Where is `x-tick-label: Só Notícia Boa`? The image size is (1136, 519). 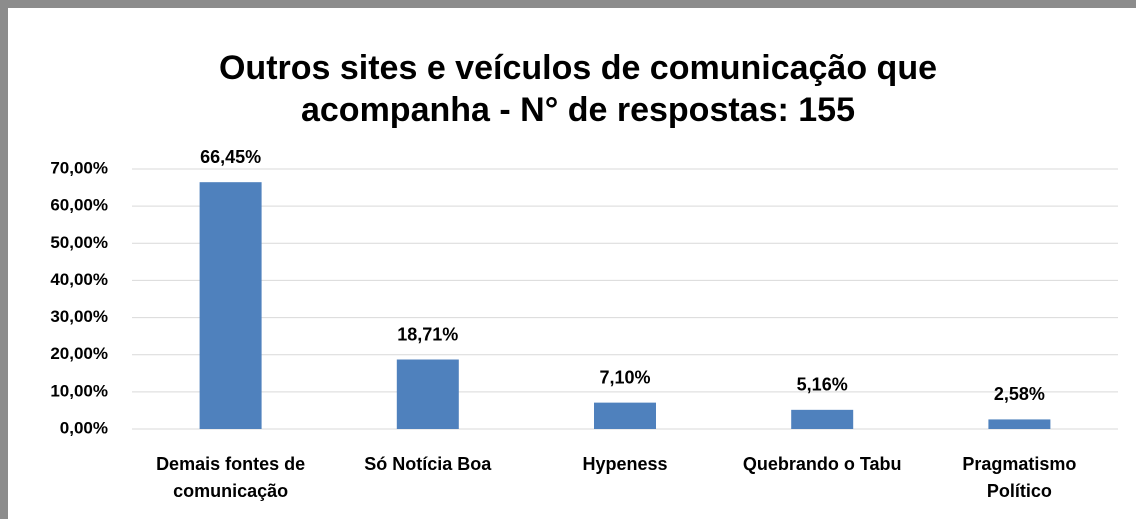
x-tick-label: Só Notícia Boa is located at coordinates (428, 464).